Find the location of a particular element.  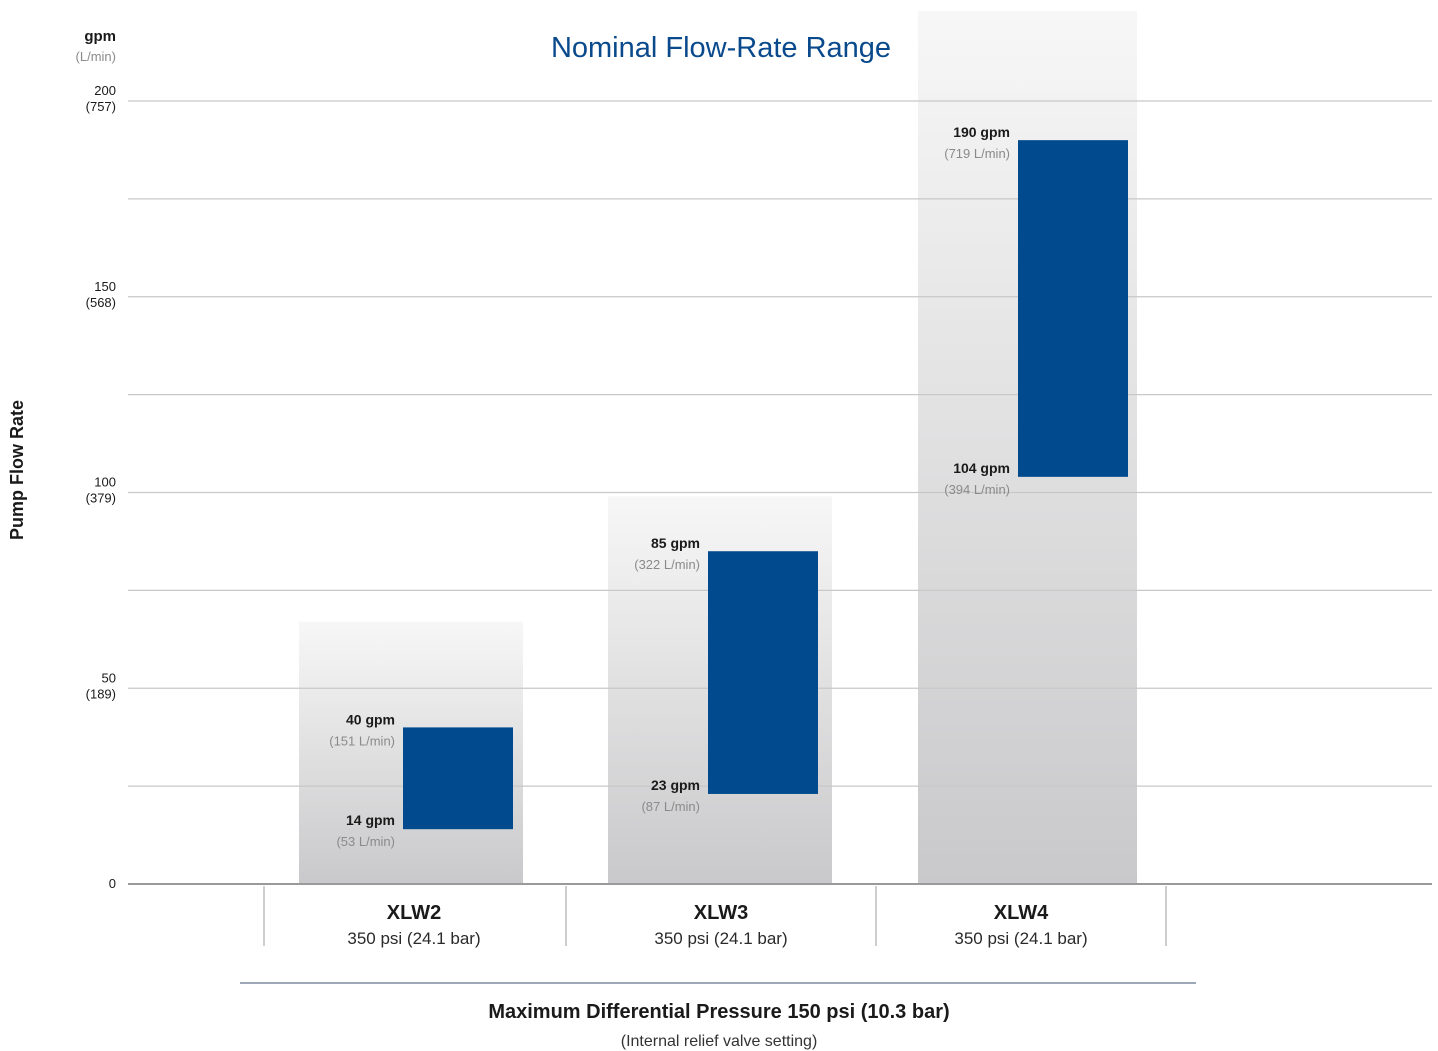

range-bar-xlw4 is located at coordinates (1073, 308).